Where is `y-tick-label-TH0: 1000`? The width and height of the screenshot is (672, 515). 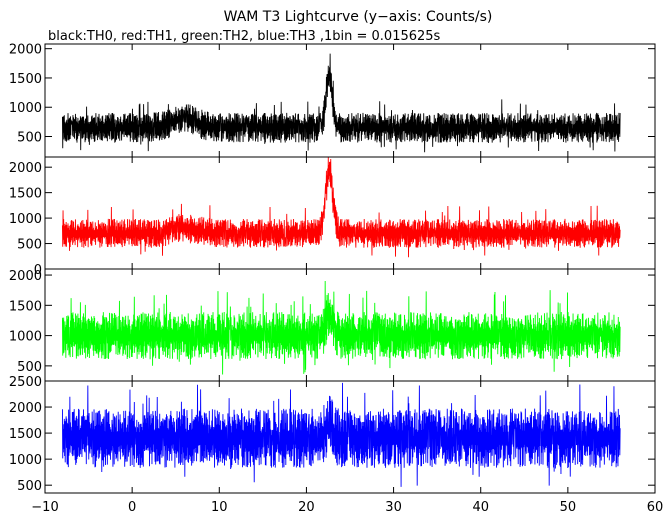
y-tick-label-TH0: 1000 is located at coordinates (25, 108).